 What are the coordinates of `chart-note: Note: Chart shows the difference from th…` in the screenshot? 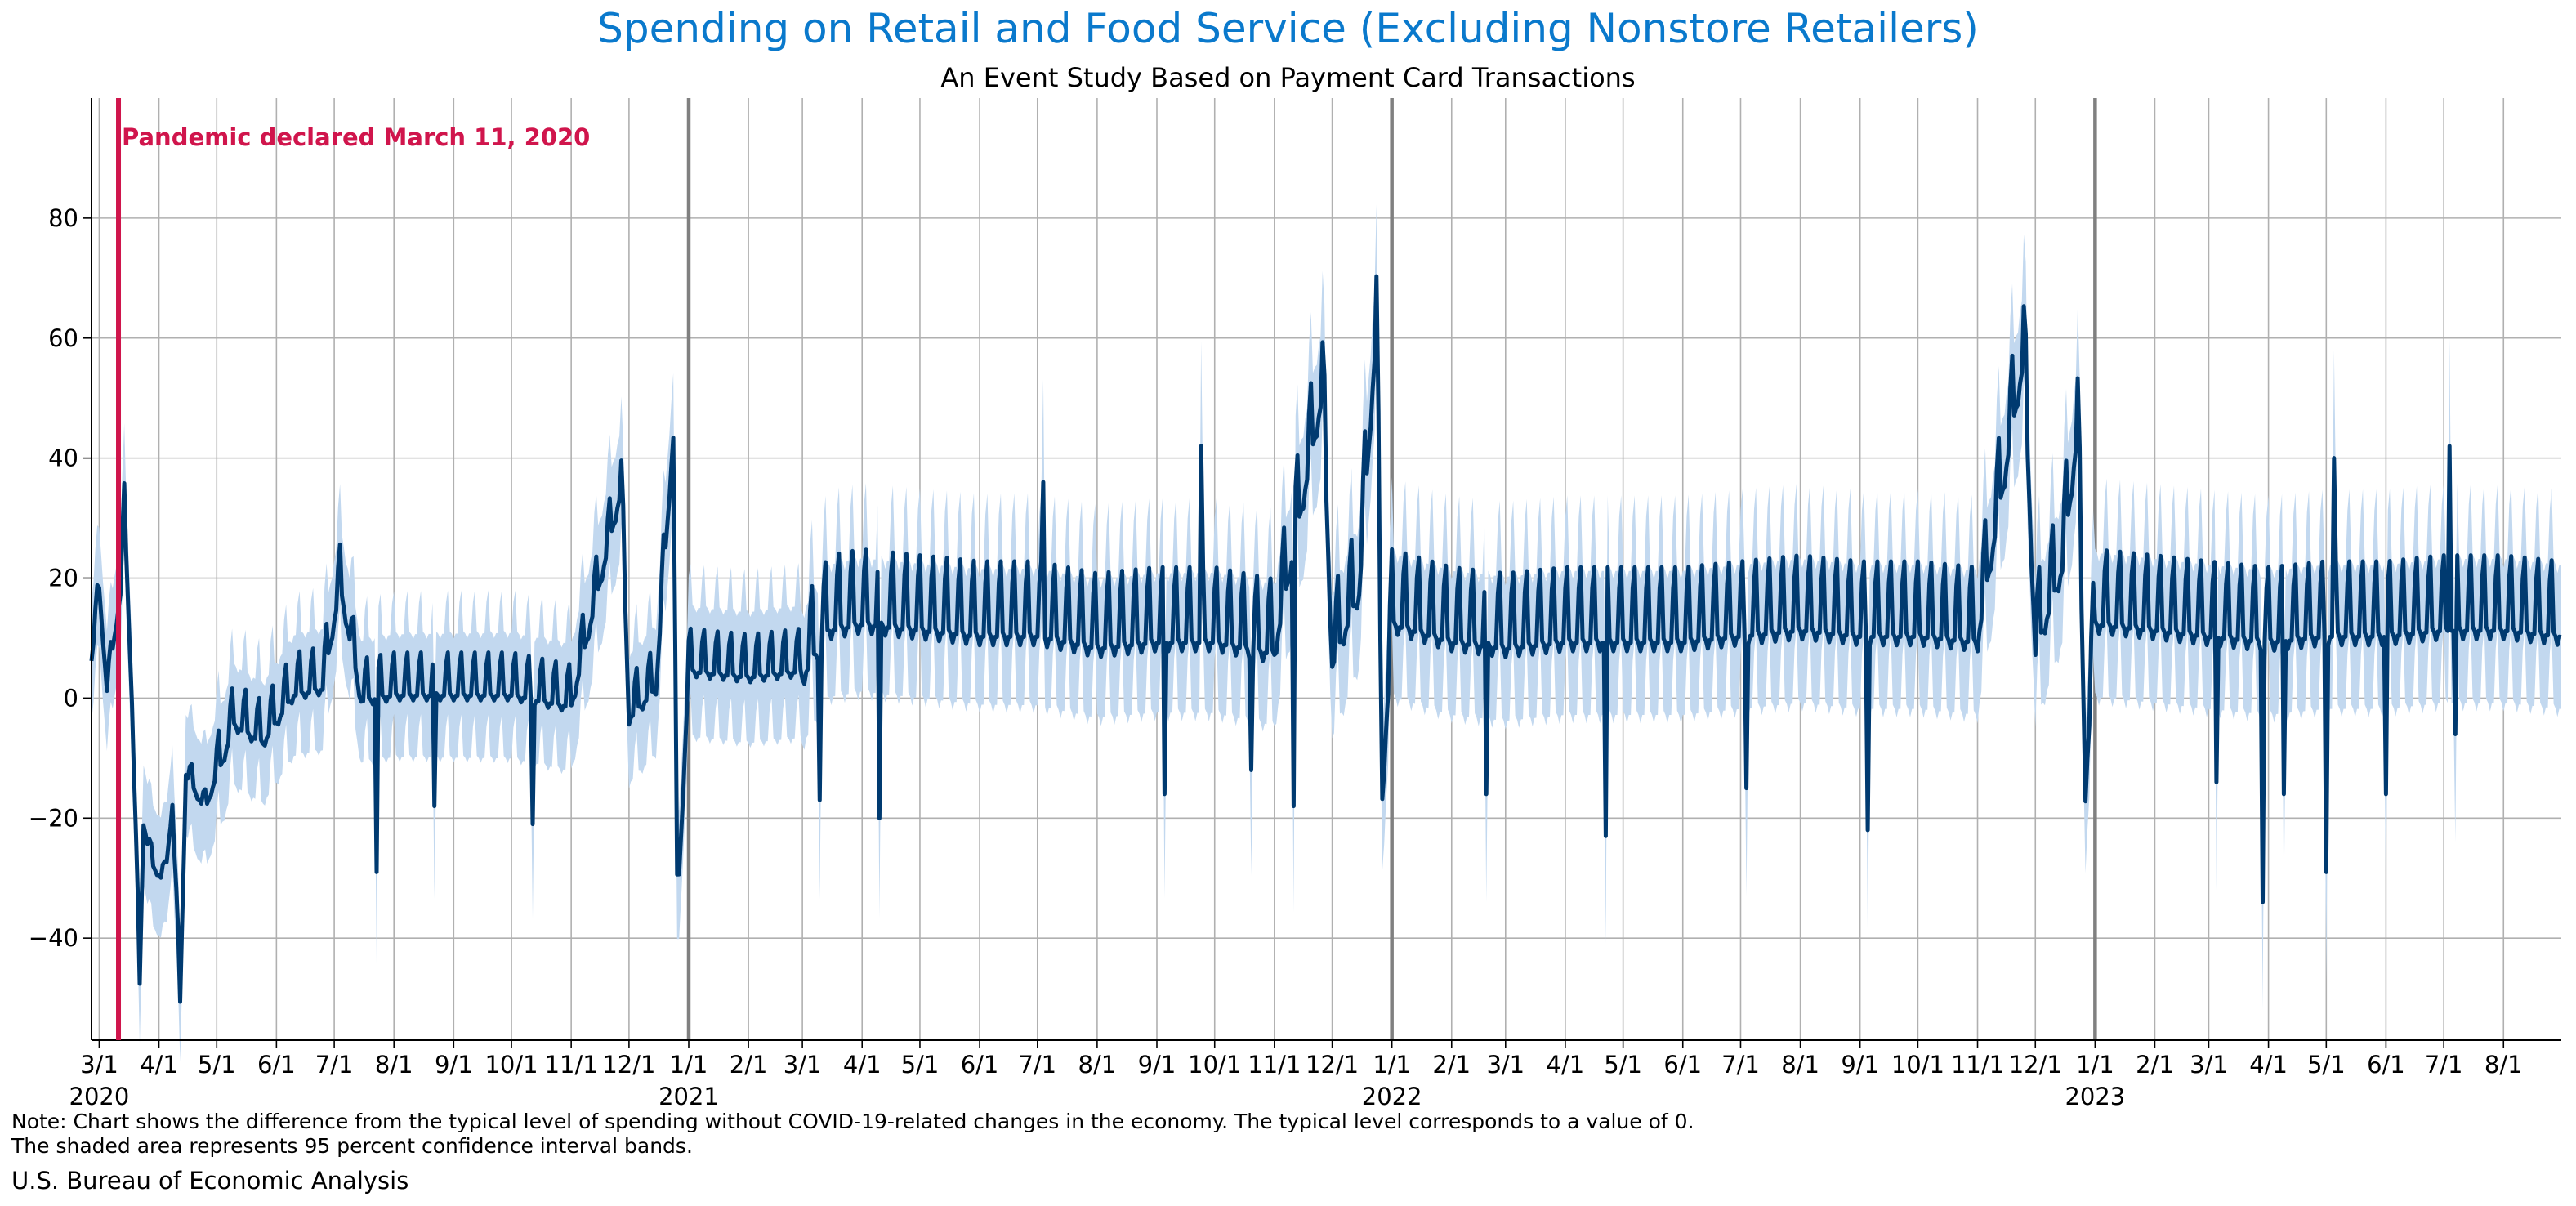 It's located at (853, 1134).